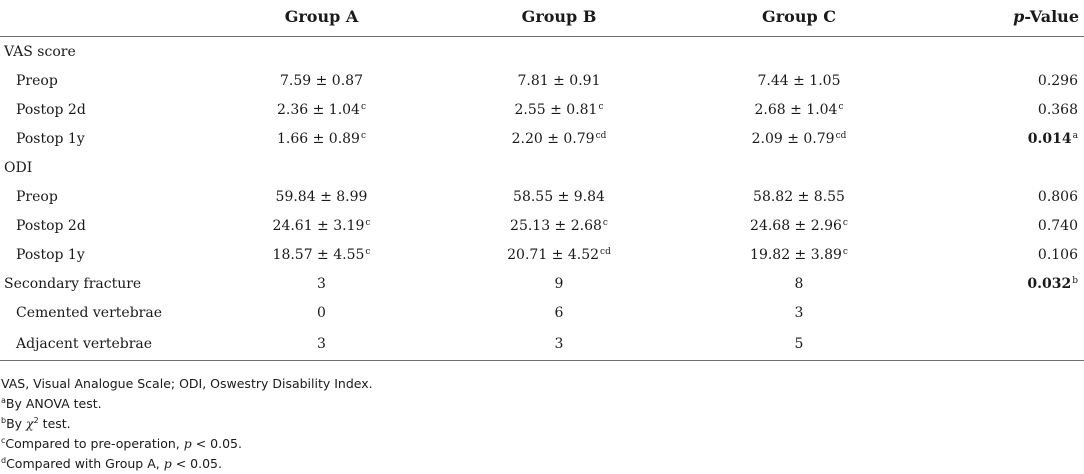 This screenshot has height=474, width=1084. Describe the element at coordinates (793, 138) in the screenshot. I see `cell-value: 2.09 ± 0.79` at that location.